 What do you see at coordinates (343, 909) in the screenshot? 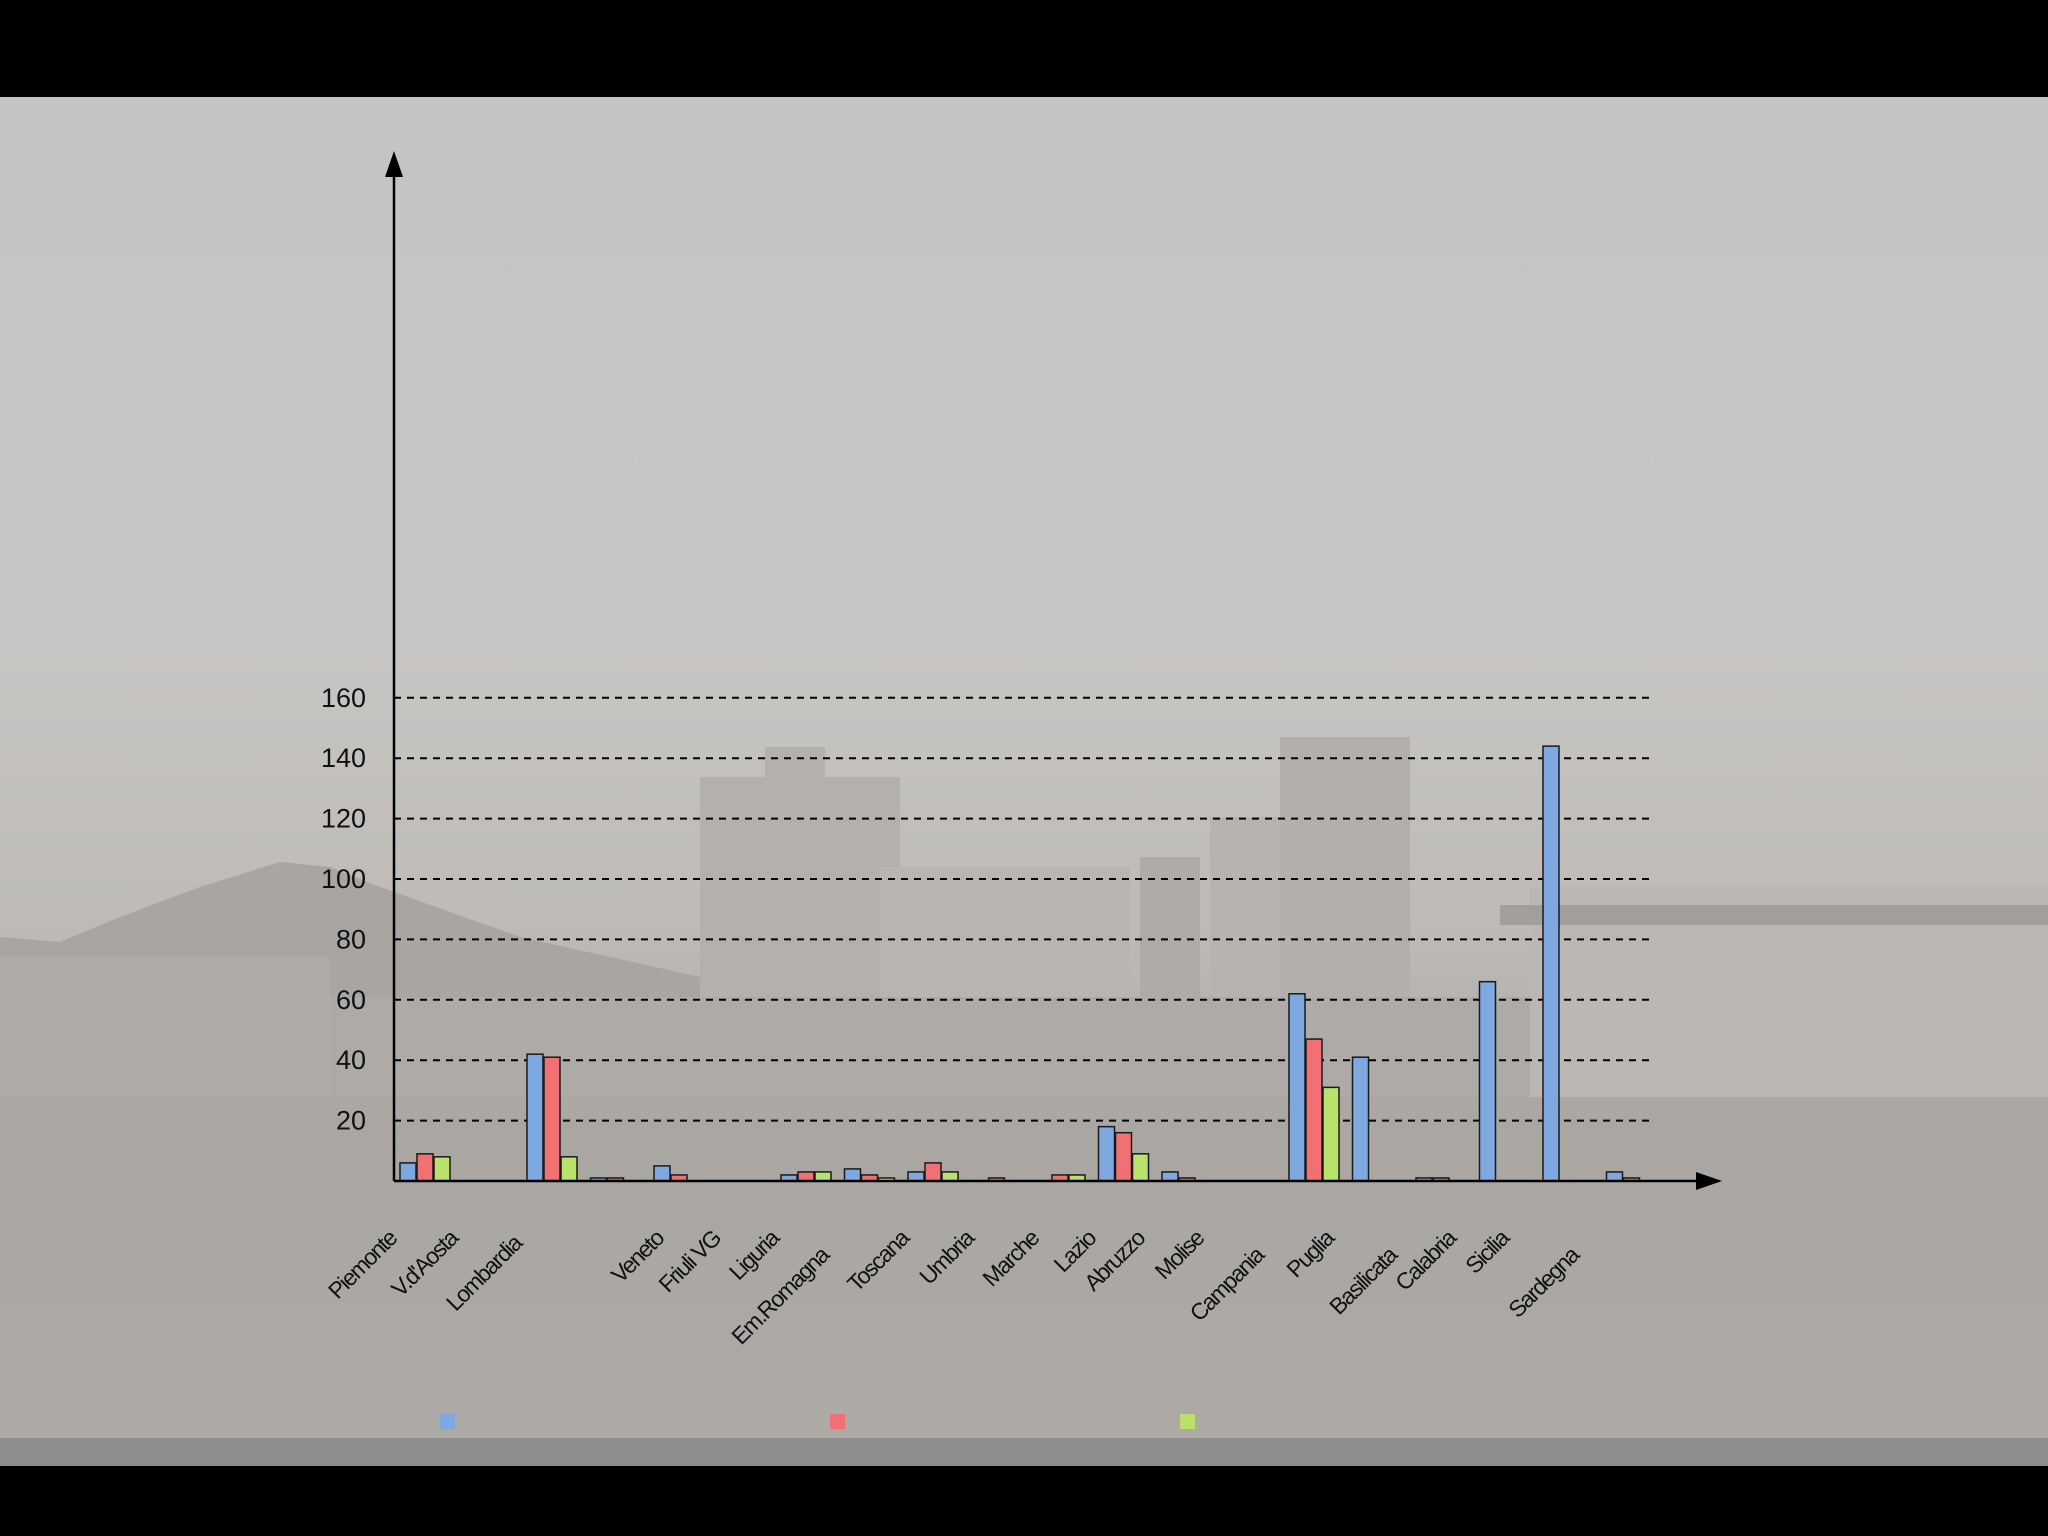
I see `y-tick-labels: 20 40 60 80 100 120 140 160` at bounding box center [343, 909].